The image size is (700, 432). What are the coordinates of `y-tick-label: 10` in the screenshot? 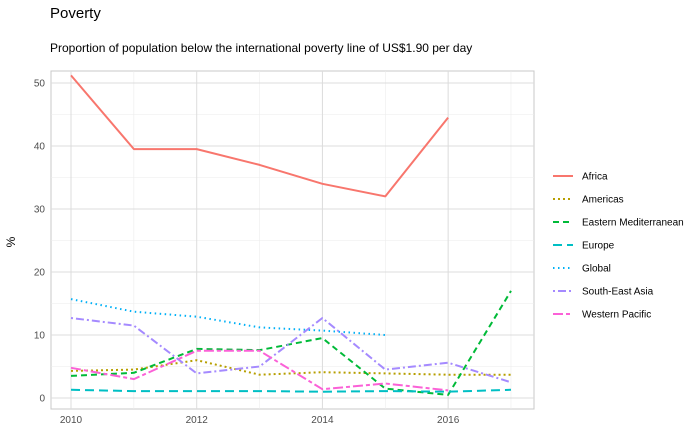 It's located at (40, 336).